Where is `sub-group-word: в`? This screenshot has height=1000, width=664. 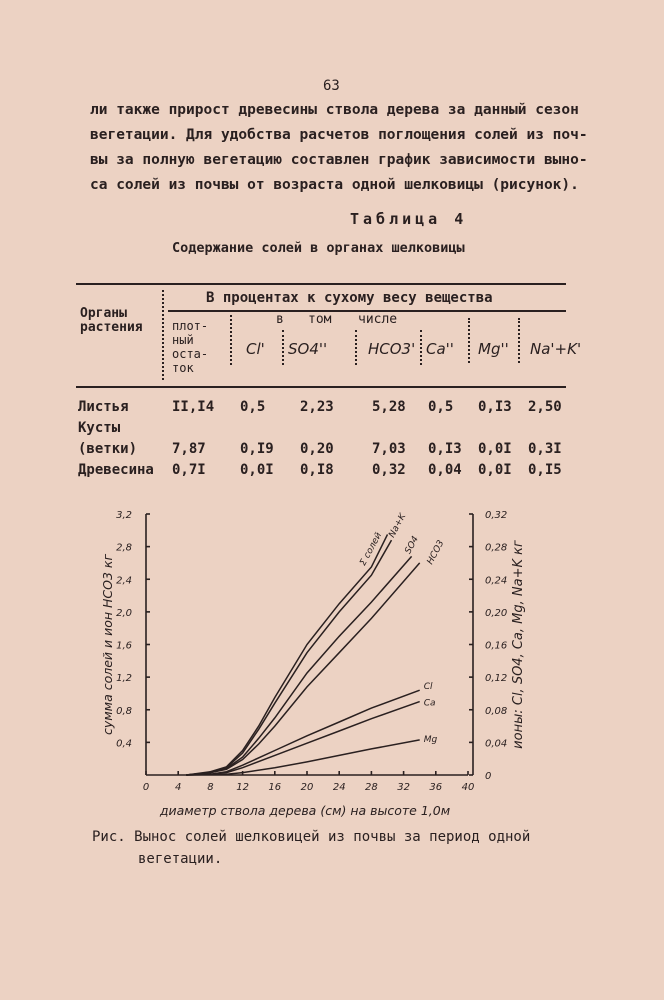 sub-group-word: в is located at coordinates (280, 319).